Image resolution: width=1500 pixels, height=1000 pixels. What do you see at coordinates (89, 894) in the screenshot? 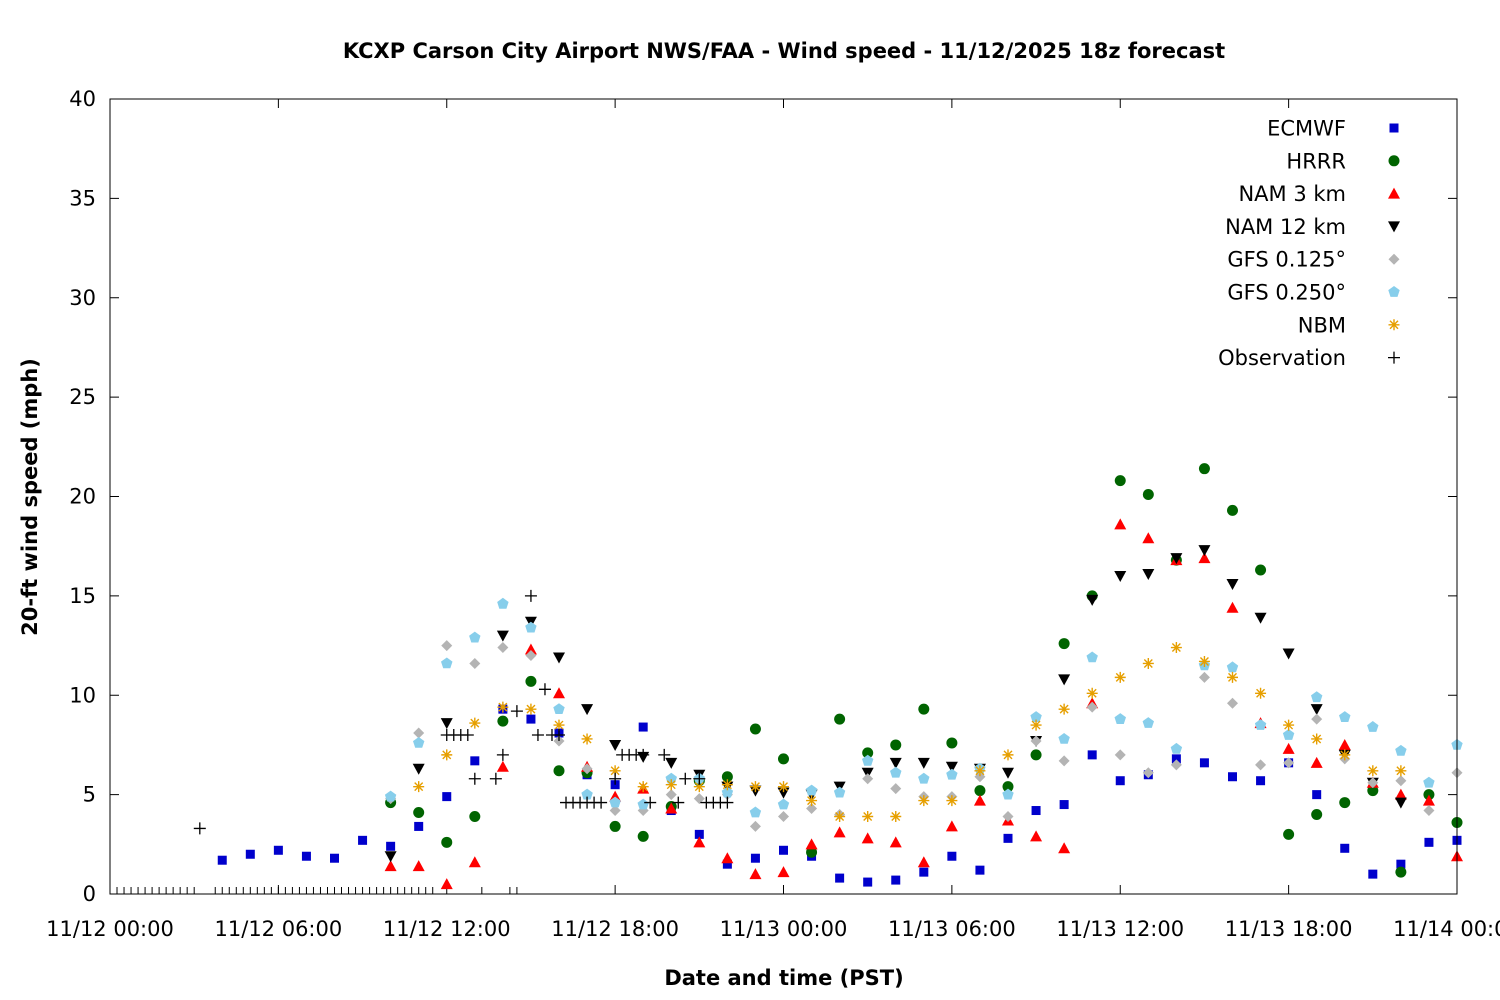
I see `y-tick-label: 0` at bounding box center [89, 894].